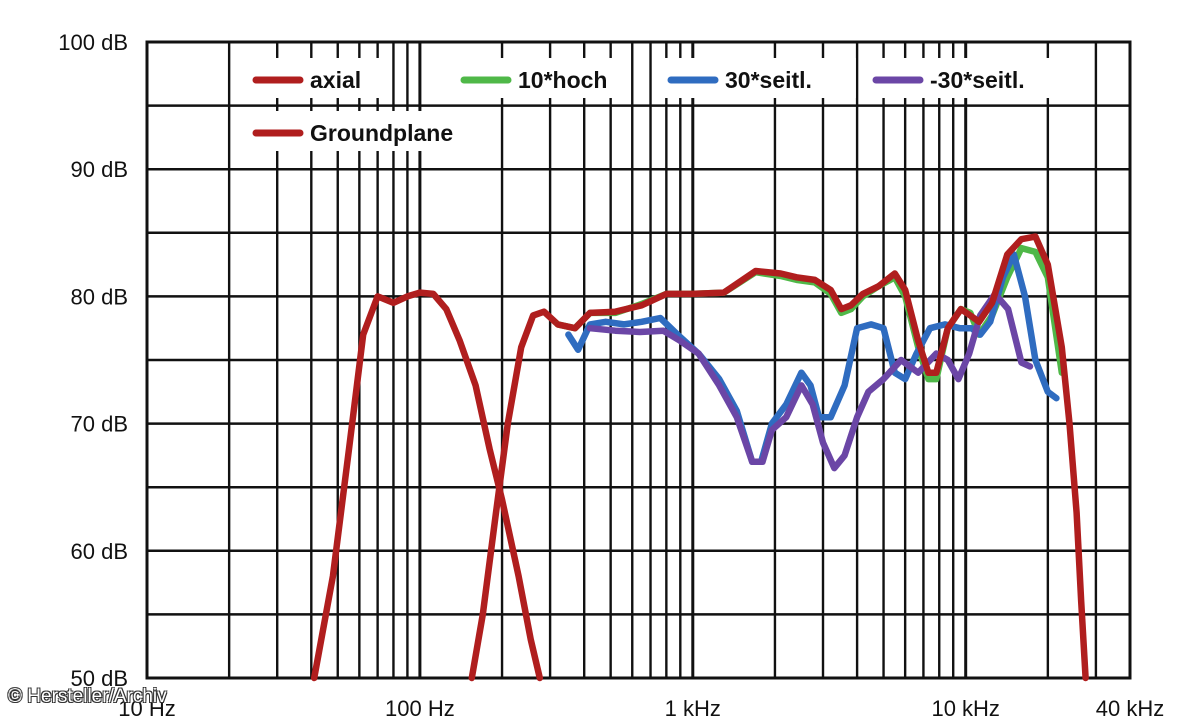  Describe the element at coordinates (100, 551) in the screenshot. I see `y-tick-label: 60 dB` at that location.